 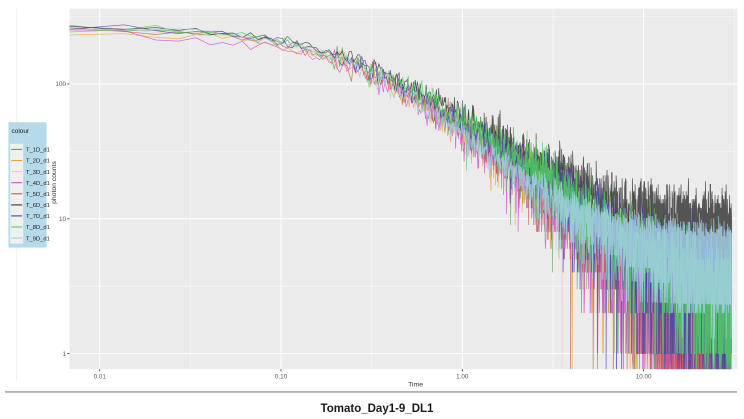 What do you see at coordinates (64, 354) in the screenshot?
I see `svg-text: 1` at bounding box center [64, 354].